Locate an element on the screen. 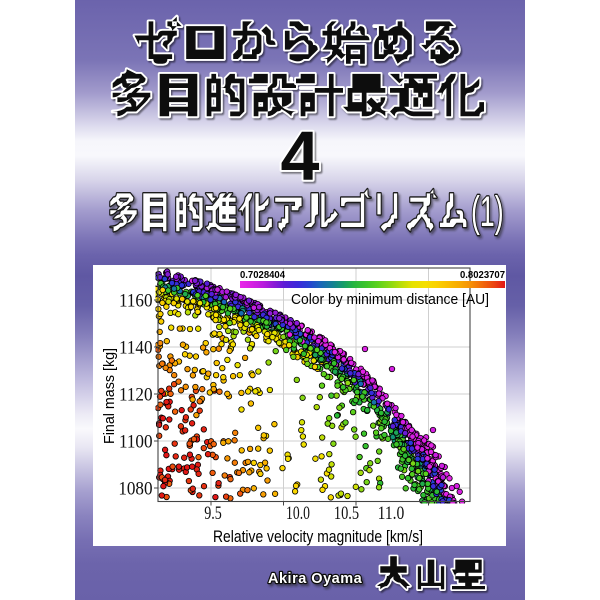 Image resolution: width=600 pixels, height=600 pixels. svg-text: 1120 is located at coordinates (136, 394).